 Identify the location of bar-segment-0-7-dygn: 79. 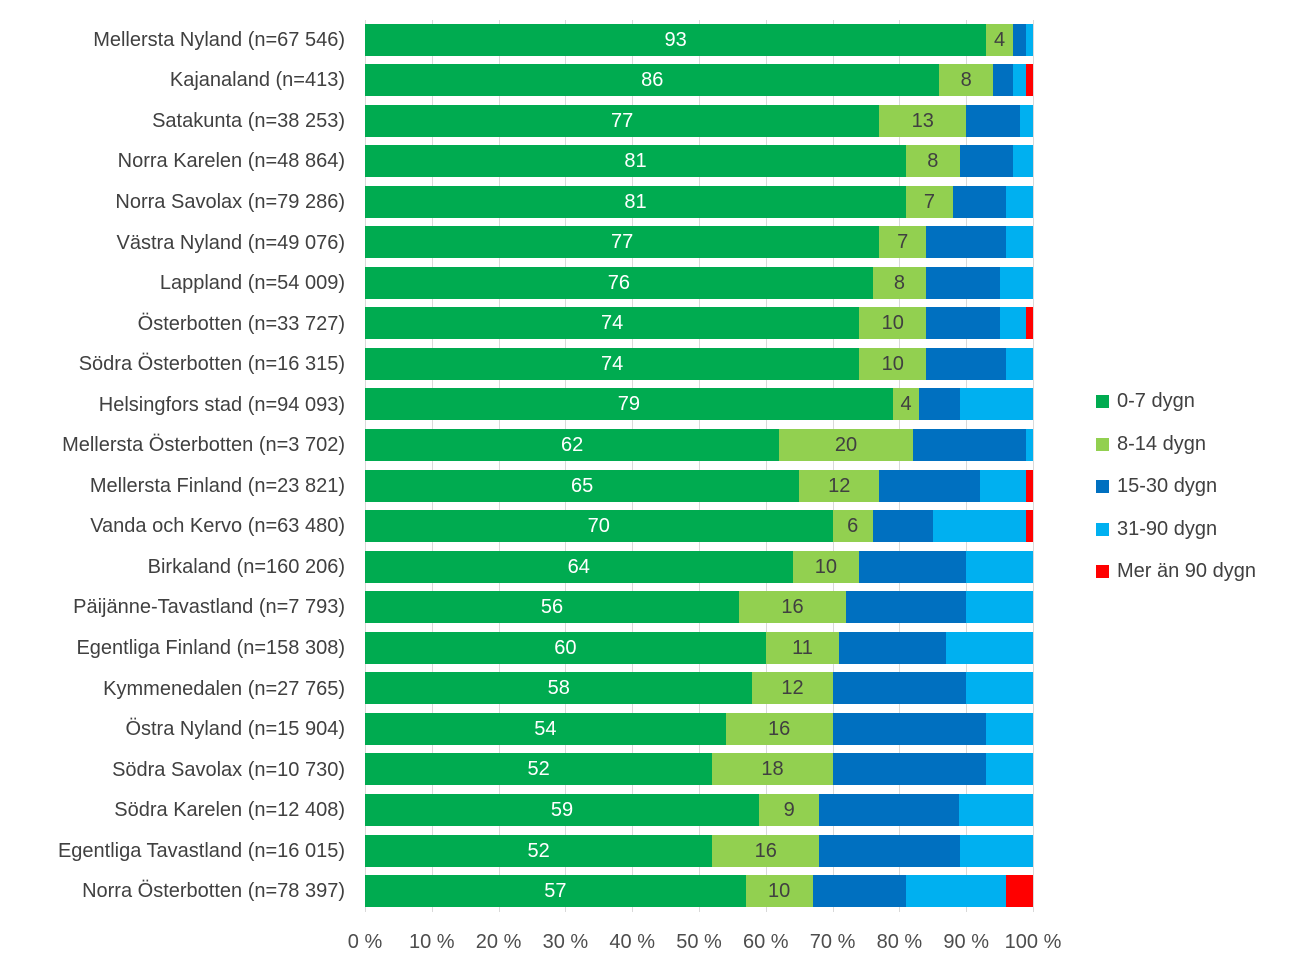
(629, 404).